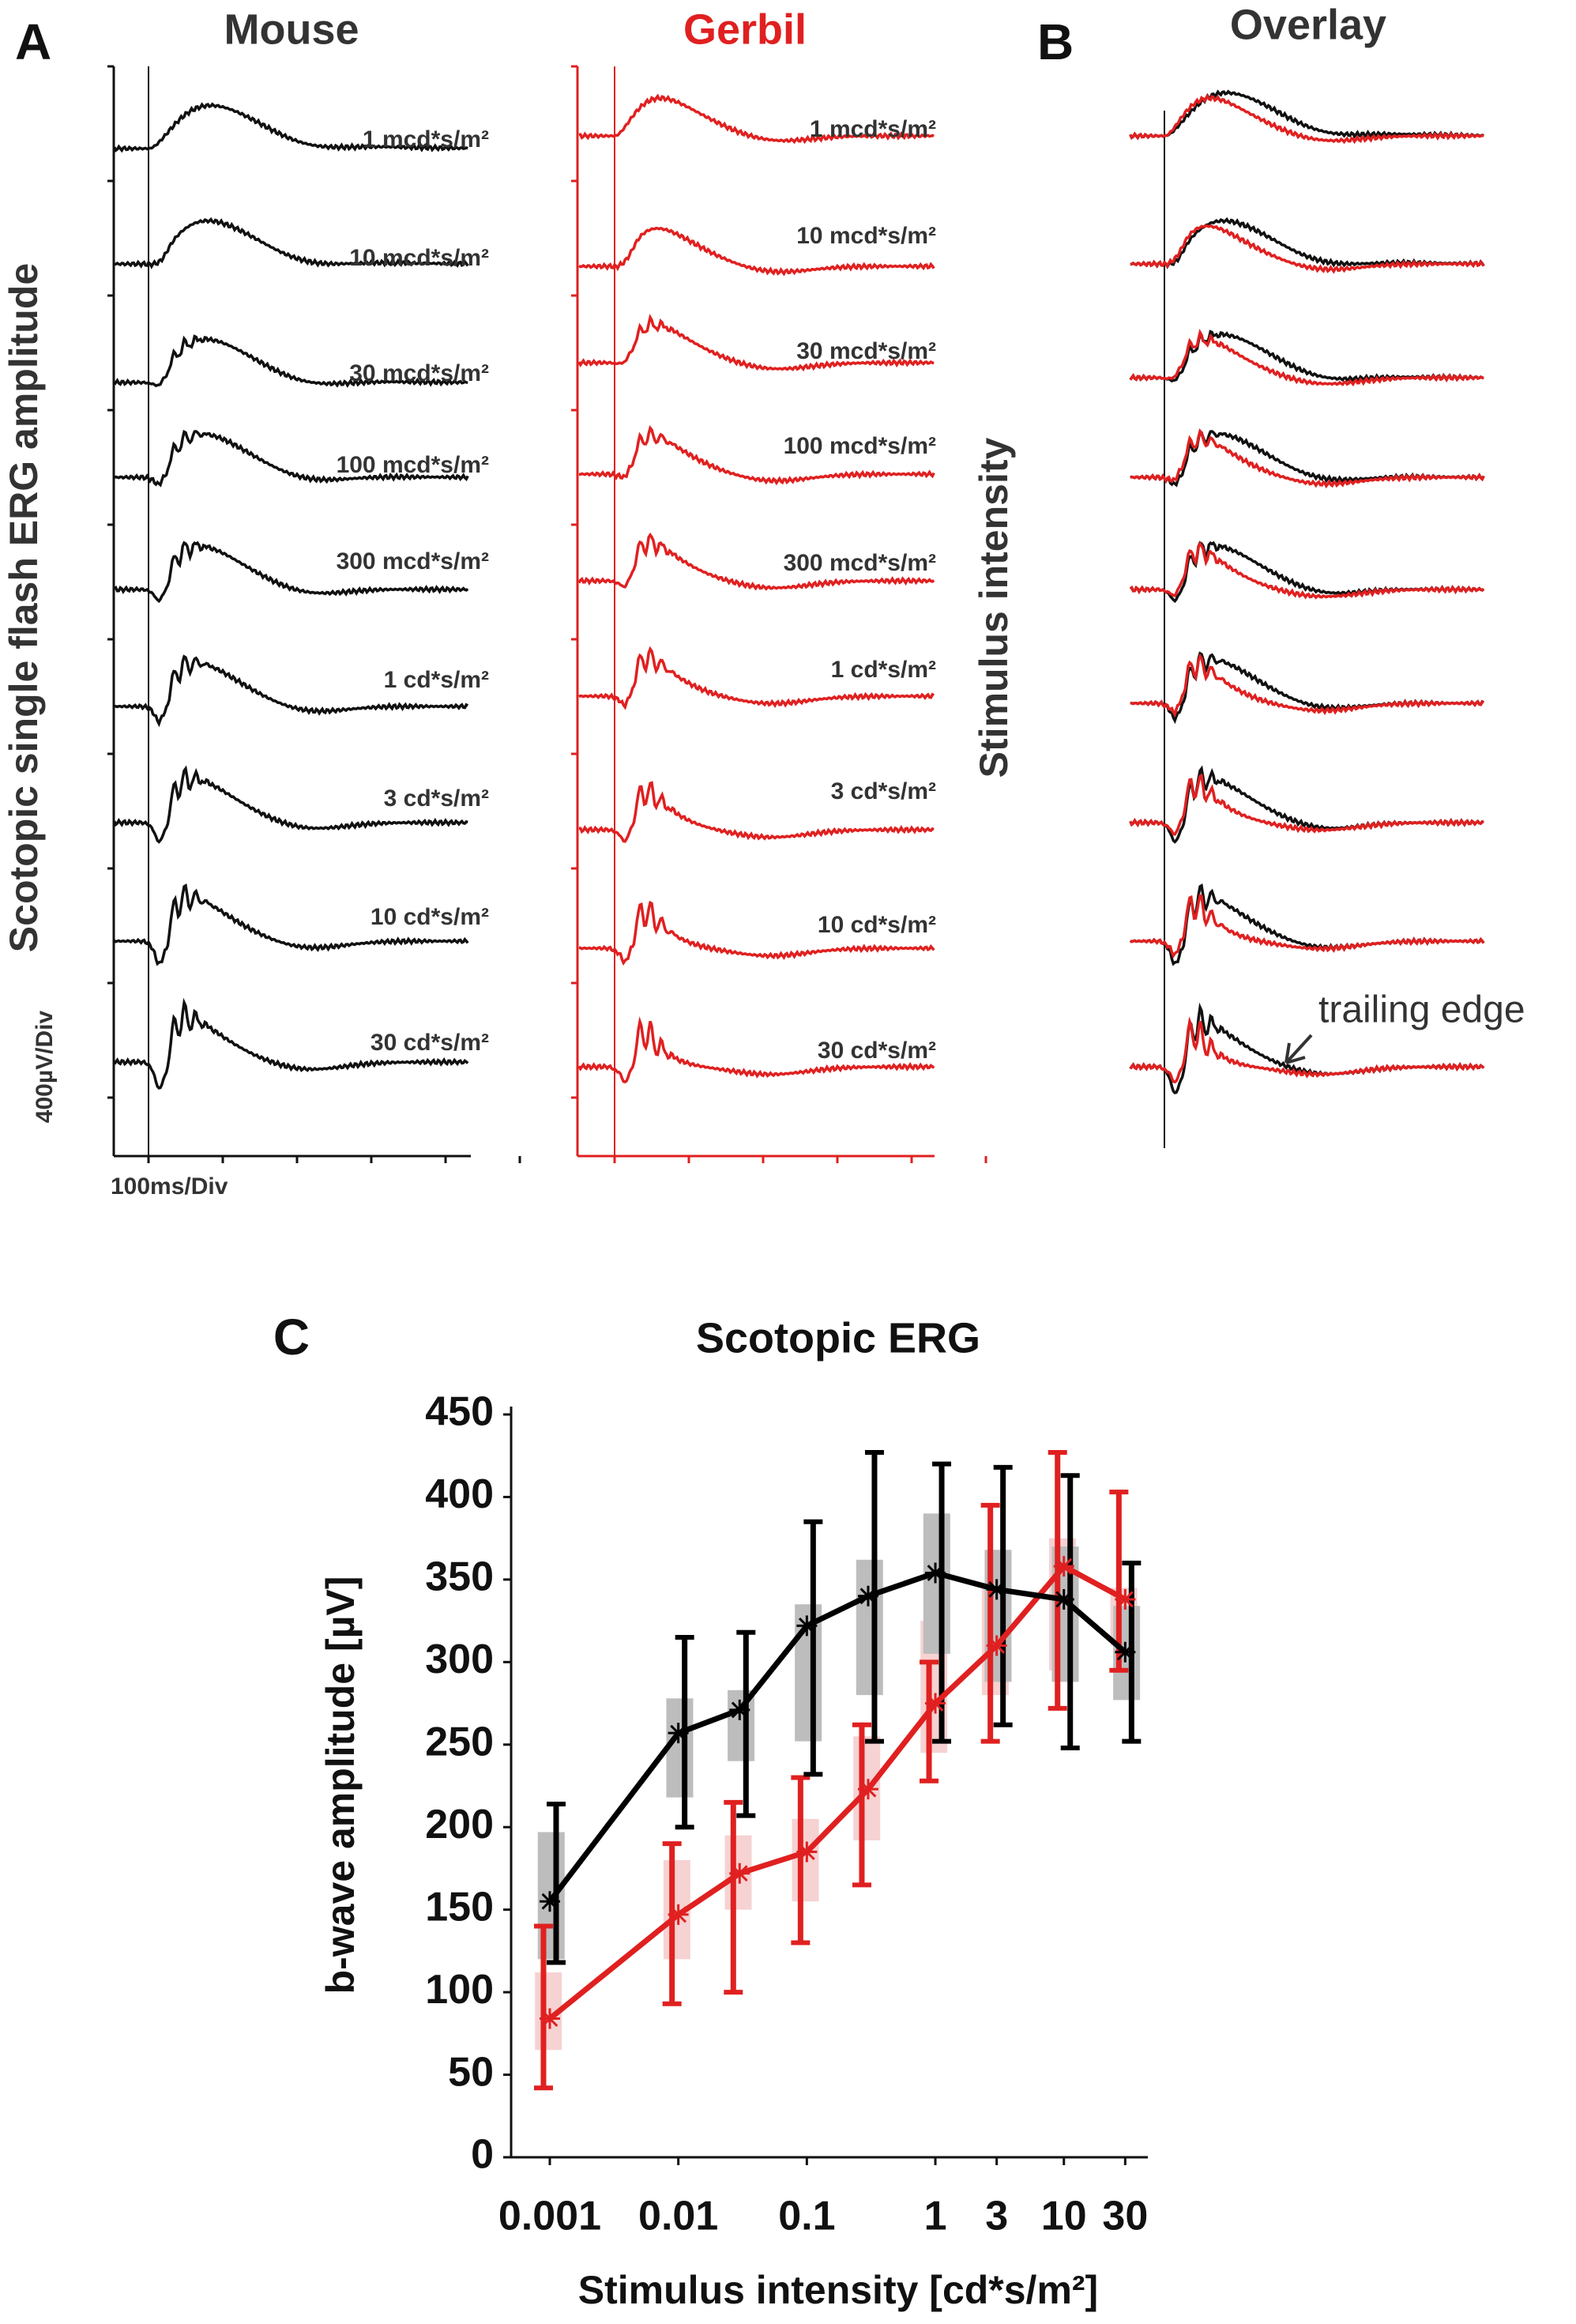 The height and width of the screenshot is (2324, 1576). What do you see at coordinates (460, 1494) in the screenshot?
I see `y-tick-label: 400` at bounding box center [460, 1494].